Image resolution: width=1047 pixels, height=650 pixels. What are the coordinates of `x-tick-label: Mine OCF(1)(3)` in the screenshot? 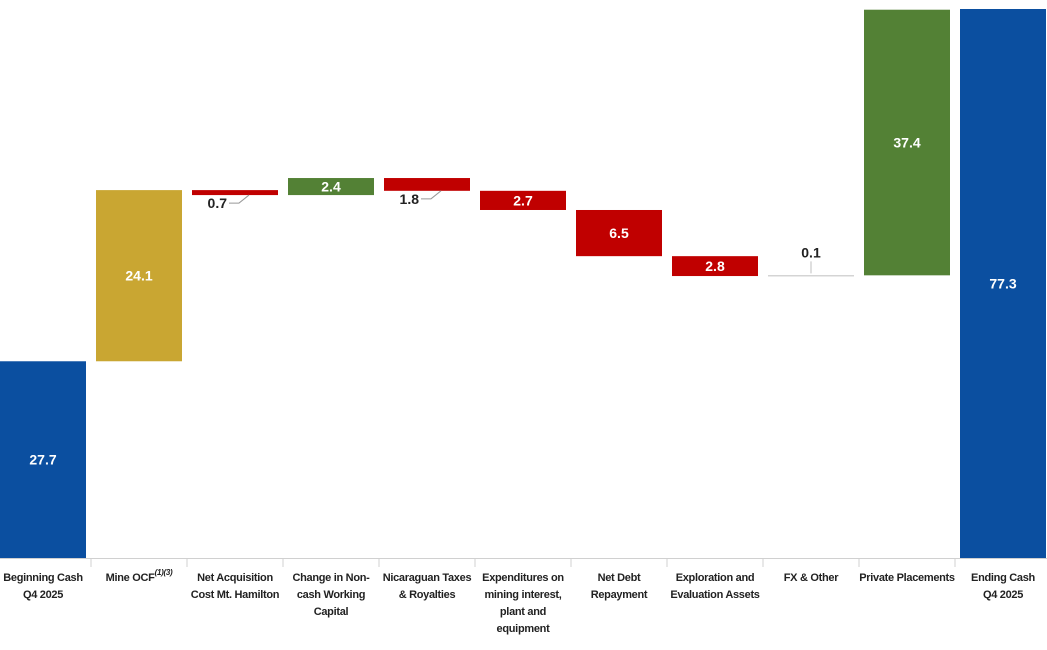 It's located at (139, 576).